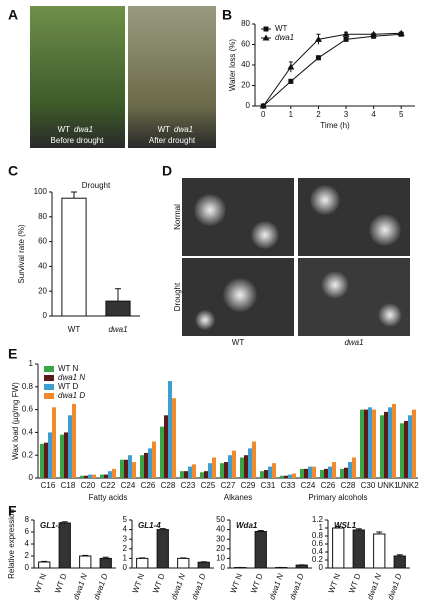  Describe the element at coordinates (220, 548) in the screenshot. I see `y-tick-label: 20` at that location.